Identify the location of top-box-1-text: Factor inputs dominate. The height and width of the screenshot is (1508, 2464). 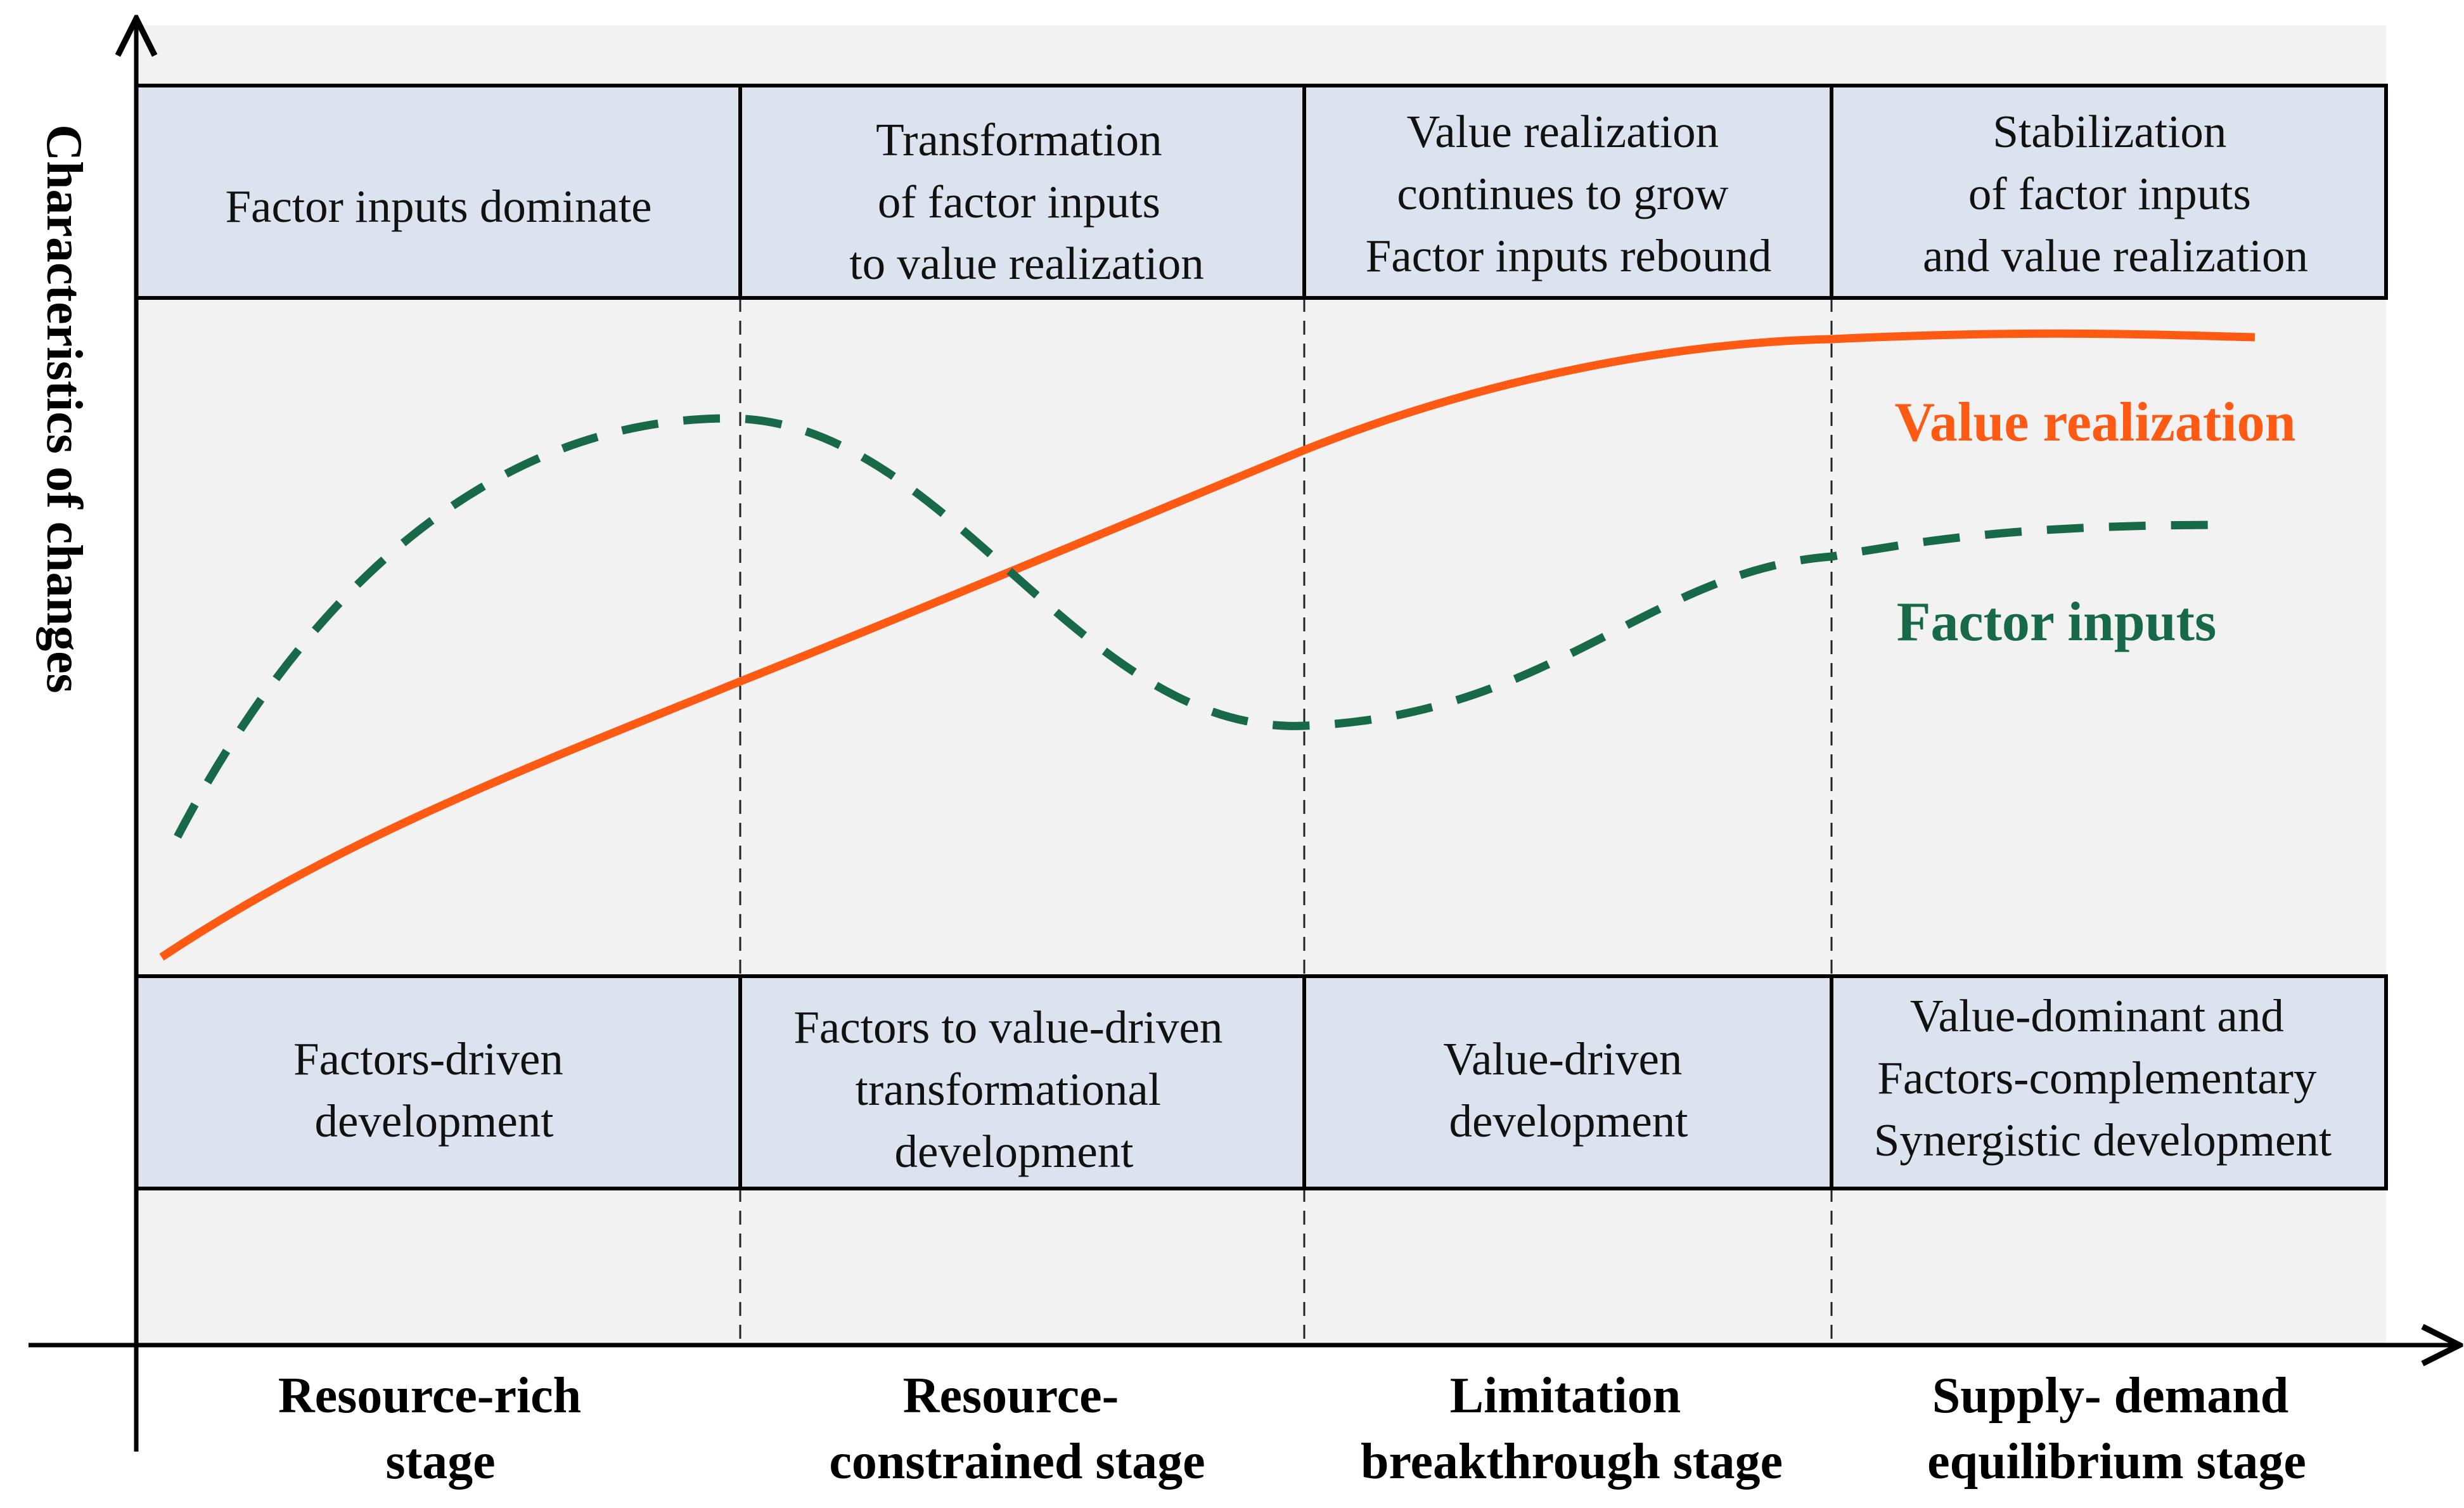
(438, 207).